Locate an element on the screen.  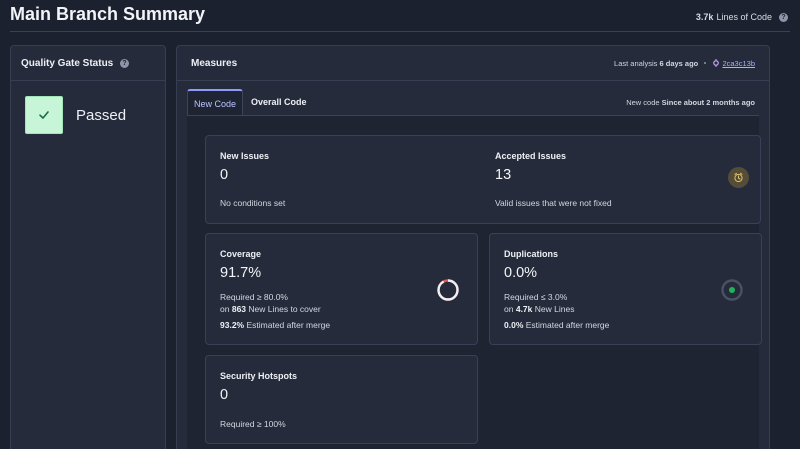
separator-dot is located at coordinates (705, 63).